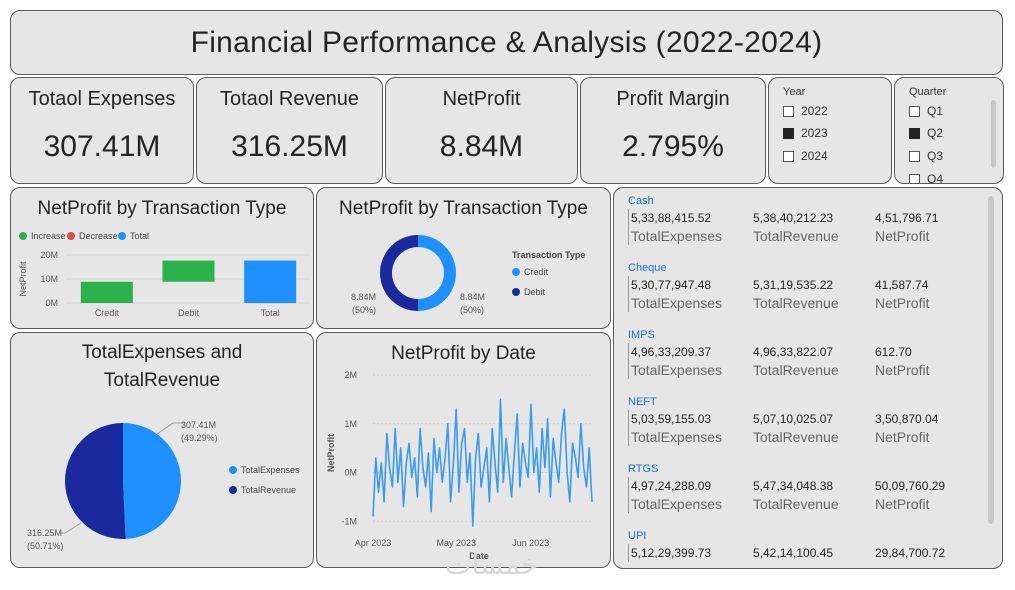 The height and width of the screenshot is (590, 1015). What do you see at coordinates (456, 543) in the screenshot?
I see `x-tick-label: May 2023` at bounding box center [456, 543].